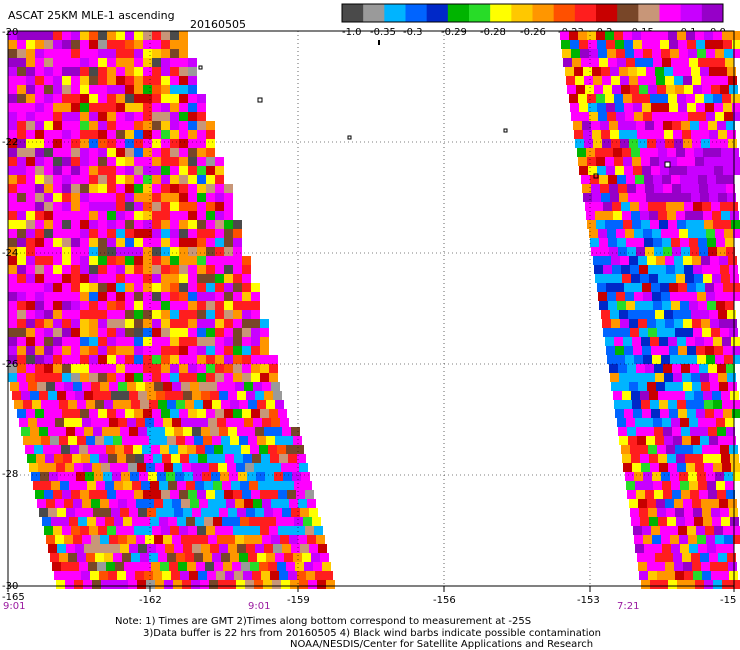 The height and width of the screenshot is (650, 740). I want to click on colorbar-label: -0.35, so click(383, 32).